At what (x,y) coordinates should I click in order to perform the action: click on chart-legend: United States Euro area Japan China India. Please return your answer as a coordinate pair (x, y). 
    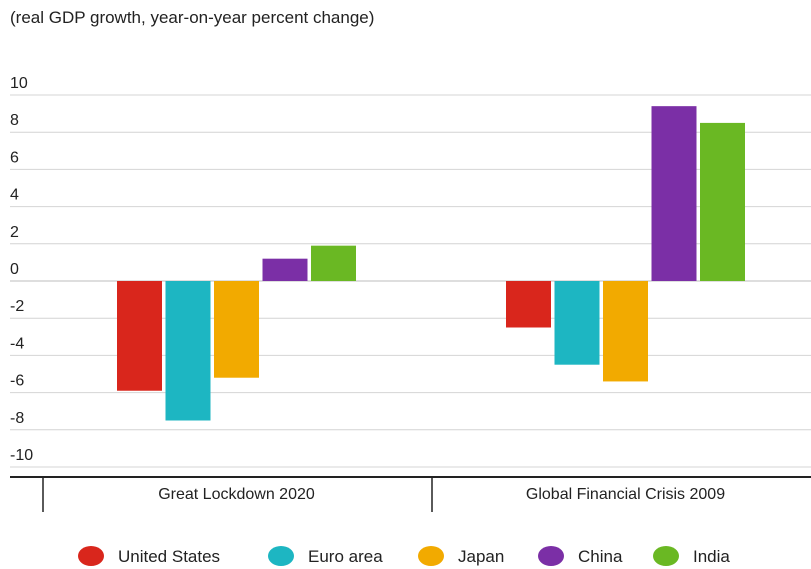
    Looking at the image, I should click on (405, 556).